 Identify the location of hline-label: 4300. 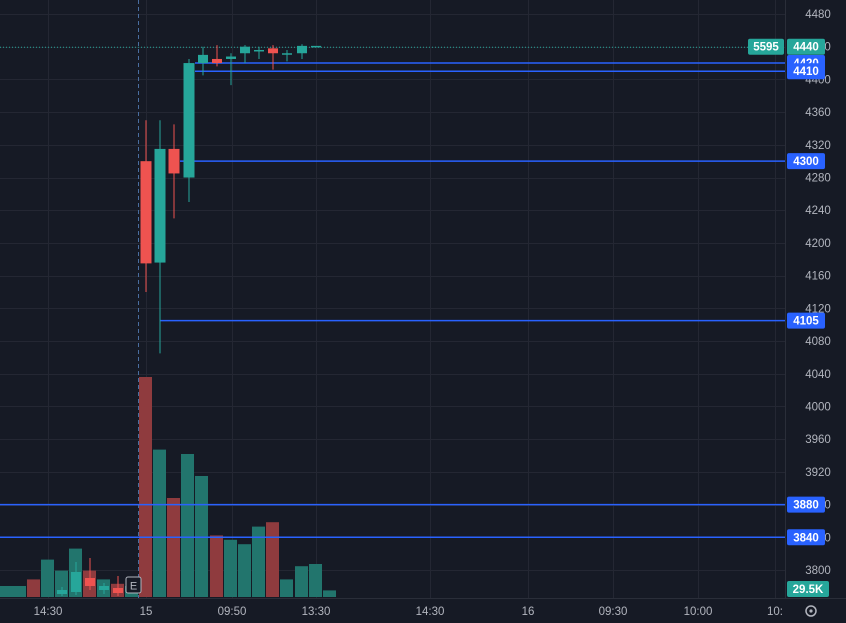
(806, 162).